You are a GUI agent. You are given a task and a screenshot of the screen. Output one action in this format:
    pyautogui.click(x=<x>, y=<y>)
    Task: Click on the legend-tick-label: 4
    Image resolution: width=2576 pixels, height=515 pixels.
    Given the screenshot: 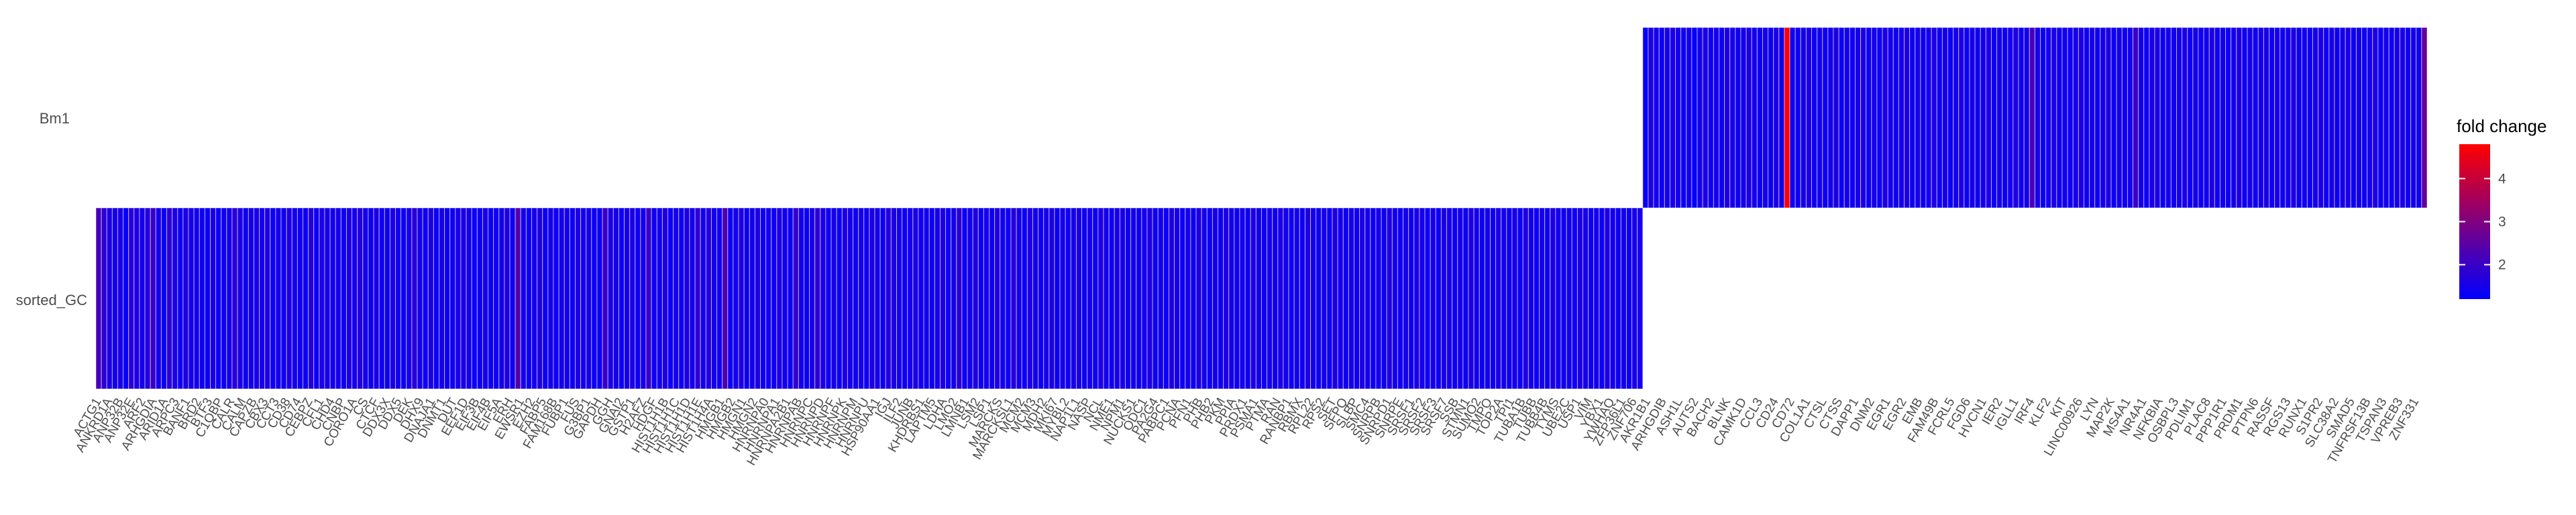 What is the action you would take?
    pyautogui.click(x=2502, y=178)
    